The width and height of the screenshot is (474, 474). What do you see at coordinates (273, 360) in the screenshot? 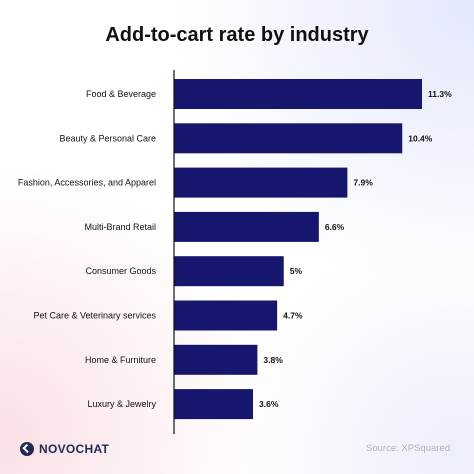
I see `value-label: 3.8%` at bounding box center [273, 360].